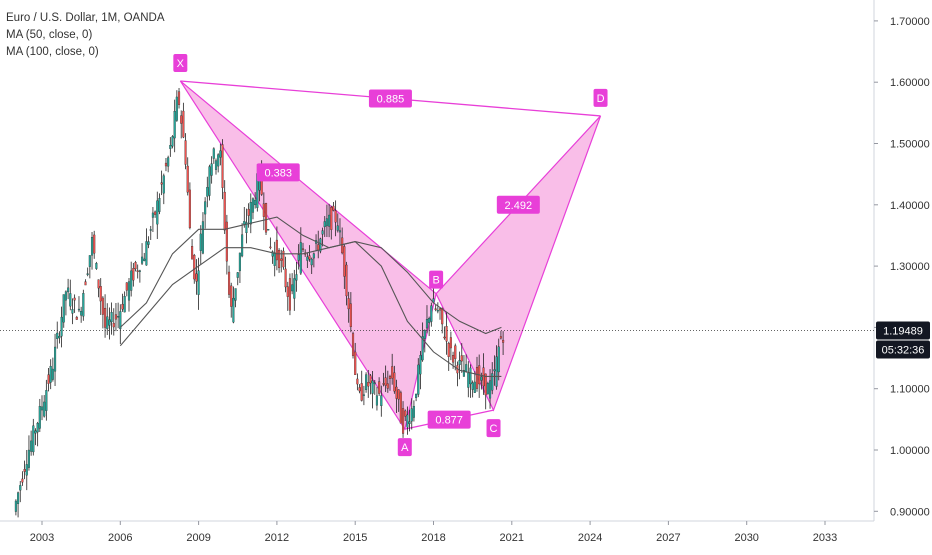 The height and width of the screenshot is (555, 932). What do you see at coordinates (903, 351) in the screenshot?
I see `countdown-label: 05:32:36` at bounding box center [903, 351].